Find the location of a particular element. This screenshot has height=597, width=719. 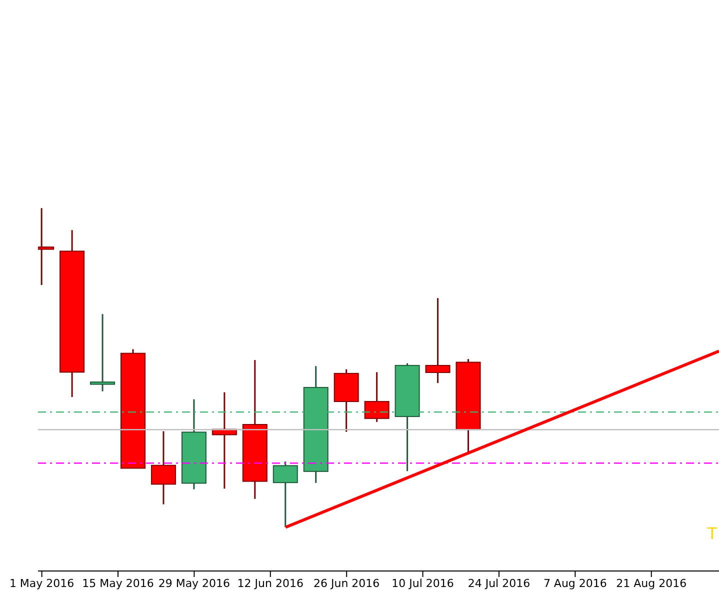

x-tick-label: 29 May 2016 is located at coordinates (194, 583).